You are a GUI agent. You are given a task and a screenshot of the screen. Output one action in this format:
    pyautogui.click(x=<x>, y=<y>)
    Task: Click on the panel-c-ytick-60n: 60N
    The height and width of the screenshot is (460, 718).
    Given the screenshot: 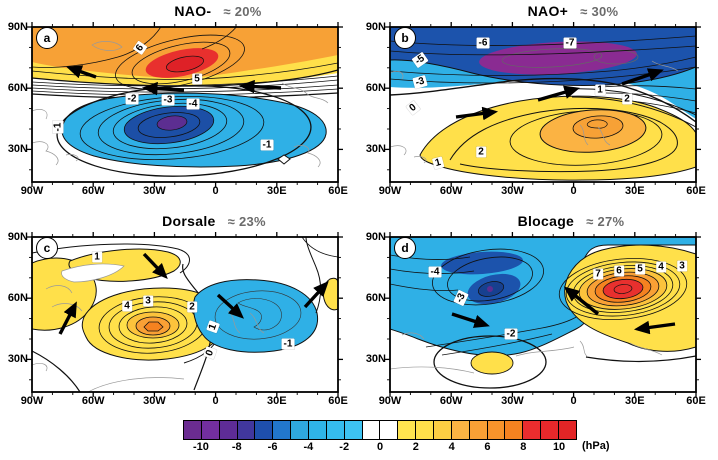 What is the action you would take?
    pyautogui.click(x=17, y=298)
    